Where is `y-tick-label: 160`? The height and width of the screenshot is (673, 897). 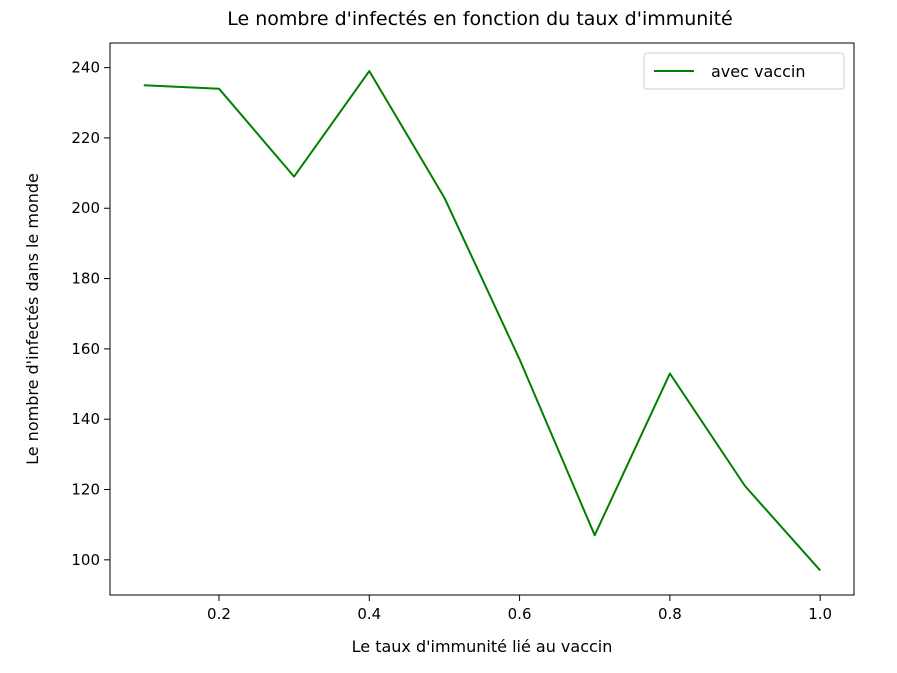
y-tick-label: 160 is located at coordinates (85, 349).